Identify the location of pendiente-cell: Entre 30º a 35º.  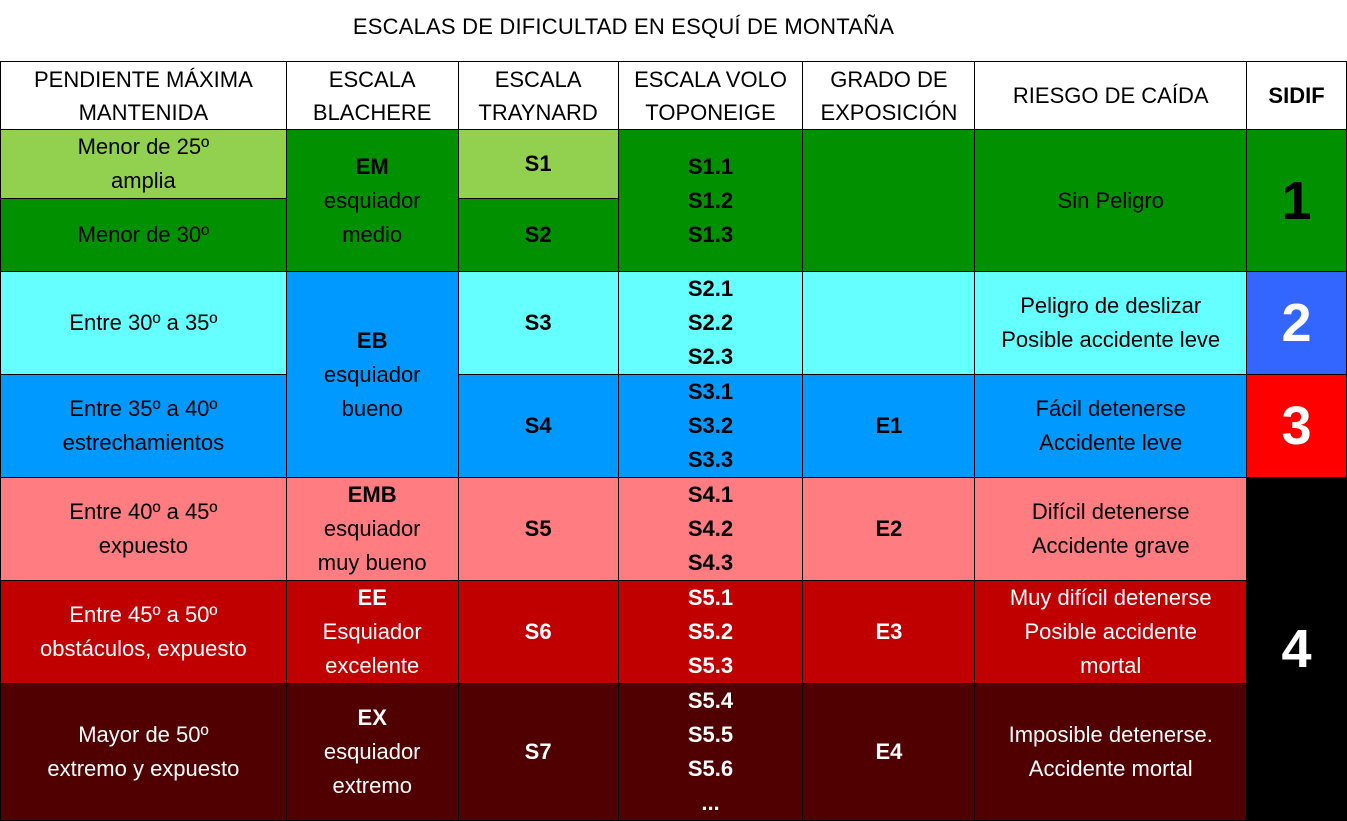
(143, 323).